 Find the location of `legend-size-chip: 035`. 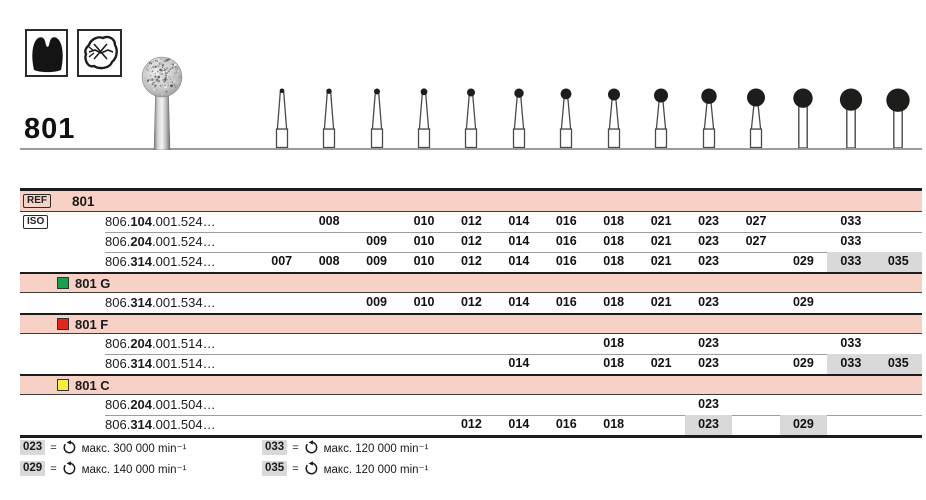

legend-size-chip: 035 is located at coordinates (275, 468).